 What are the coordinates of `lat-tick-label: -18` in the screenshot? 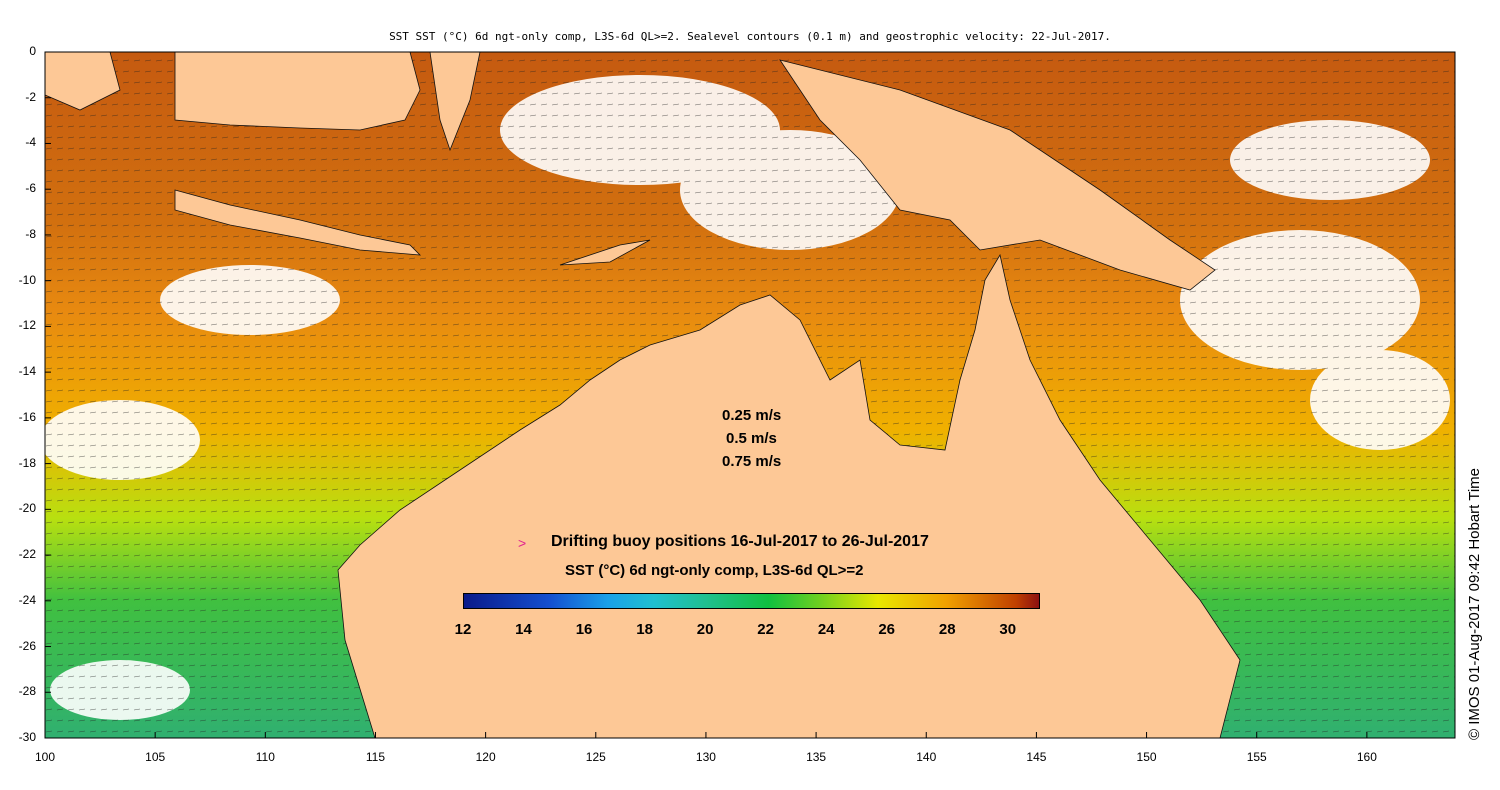 It's located at (27, 462).